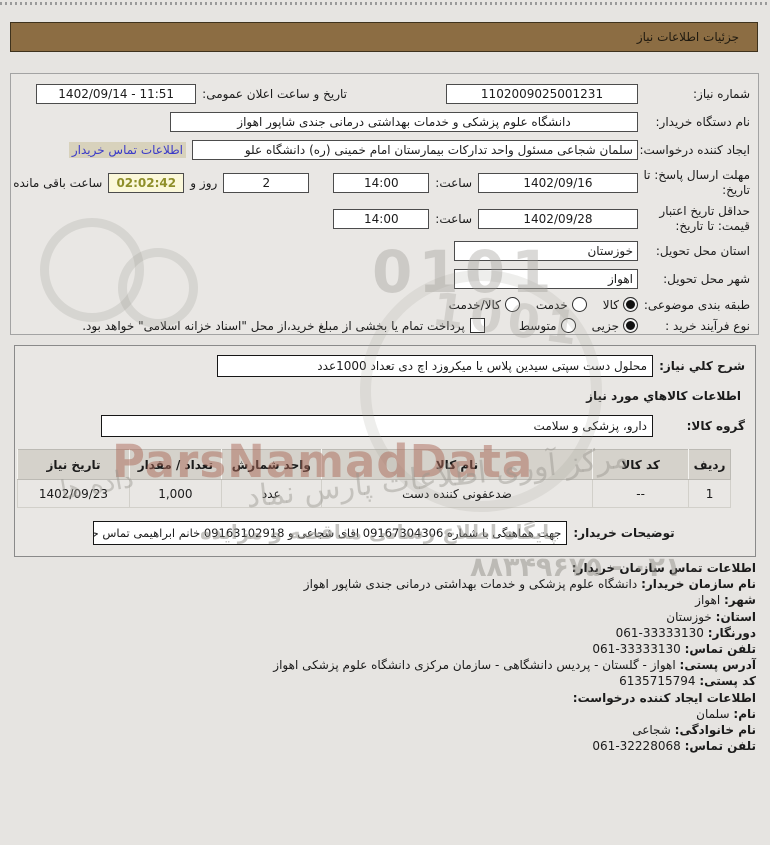 The height and width of the screenshot is (845, 770). Describe the element at coordinates (624, 533) in the screenshot. I see `buyer-notes-label: توضیحات خریدار:` at that location.